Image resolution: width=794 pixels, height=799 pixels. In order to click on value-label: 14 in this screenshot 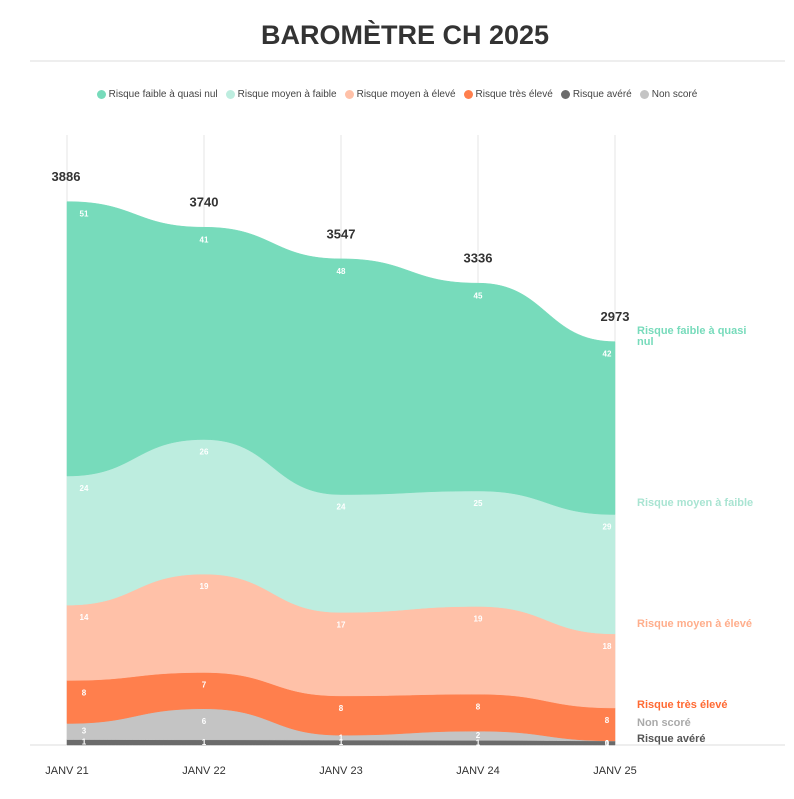, I will do `click(84, 617)`.